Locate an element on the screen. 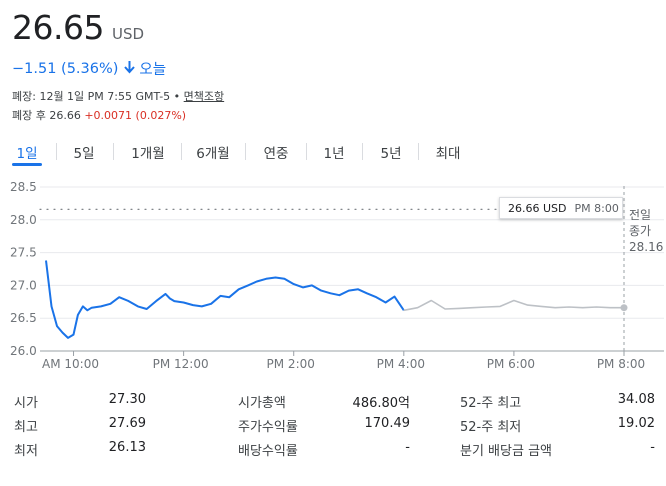  stat-52w-low-value: 19.02 is located at coordinates (636, 423).